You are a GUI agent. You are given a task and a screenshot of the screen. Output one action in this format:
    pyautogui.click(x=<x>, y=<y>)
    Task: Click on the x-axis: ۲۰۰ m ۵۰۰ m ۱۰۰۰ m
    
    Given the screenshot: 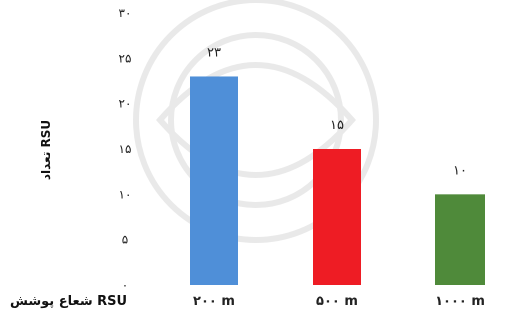 What is the action you would take?
    pyautogui.click(x=339, y=301)
    